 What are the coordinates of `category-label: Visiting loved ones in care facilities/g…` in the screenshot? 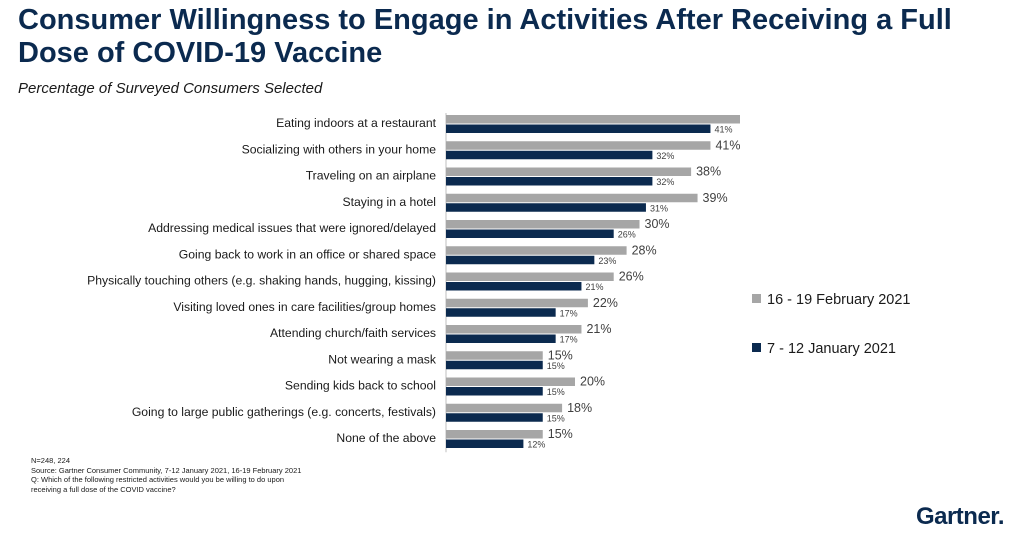 It's located at (304, 307).